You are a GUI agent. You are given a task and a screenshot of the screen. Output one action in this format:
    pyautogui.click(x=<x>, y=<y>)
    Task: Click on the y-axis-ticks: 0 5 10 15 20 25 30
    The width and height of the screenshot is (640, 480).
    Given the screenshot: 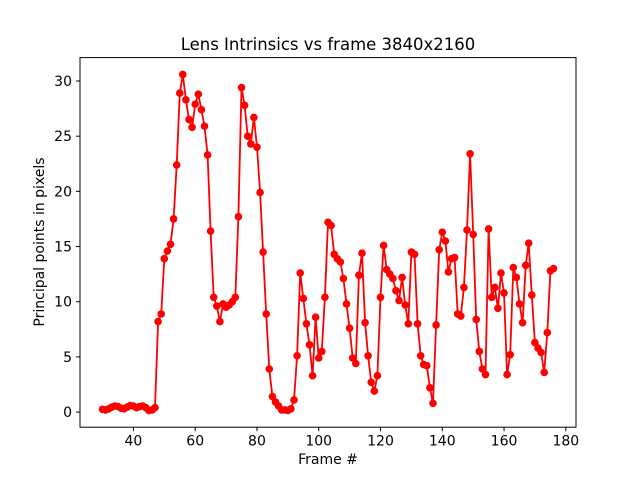 What is the action you would take?
    pyautogui.click(x=67, y=247)
    